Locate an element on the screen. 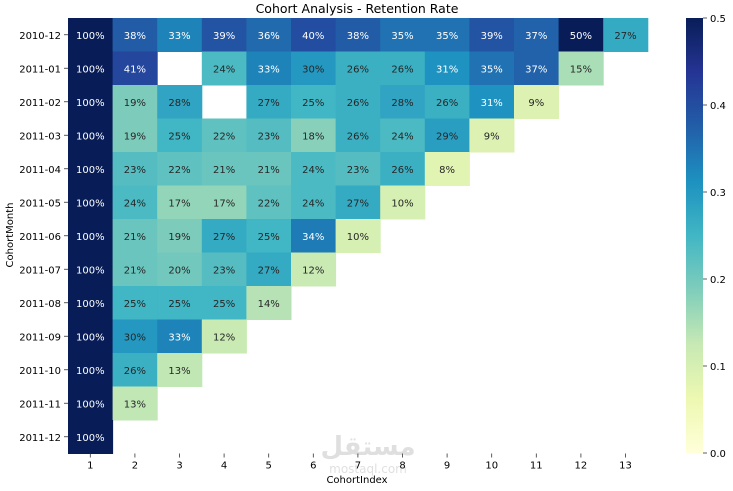 This screenshot has width=733, height=491. x-tick-label: 8 is located at coordinates (402, 466).